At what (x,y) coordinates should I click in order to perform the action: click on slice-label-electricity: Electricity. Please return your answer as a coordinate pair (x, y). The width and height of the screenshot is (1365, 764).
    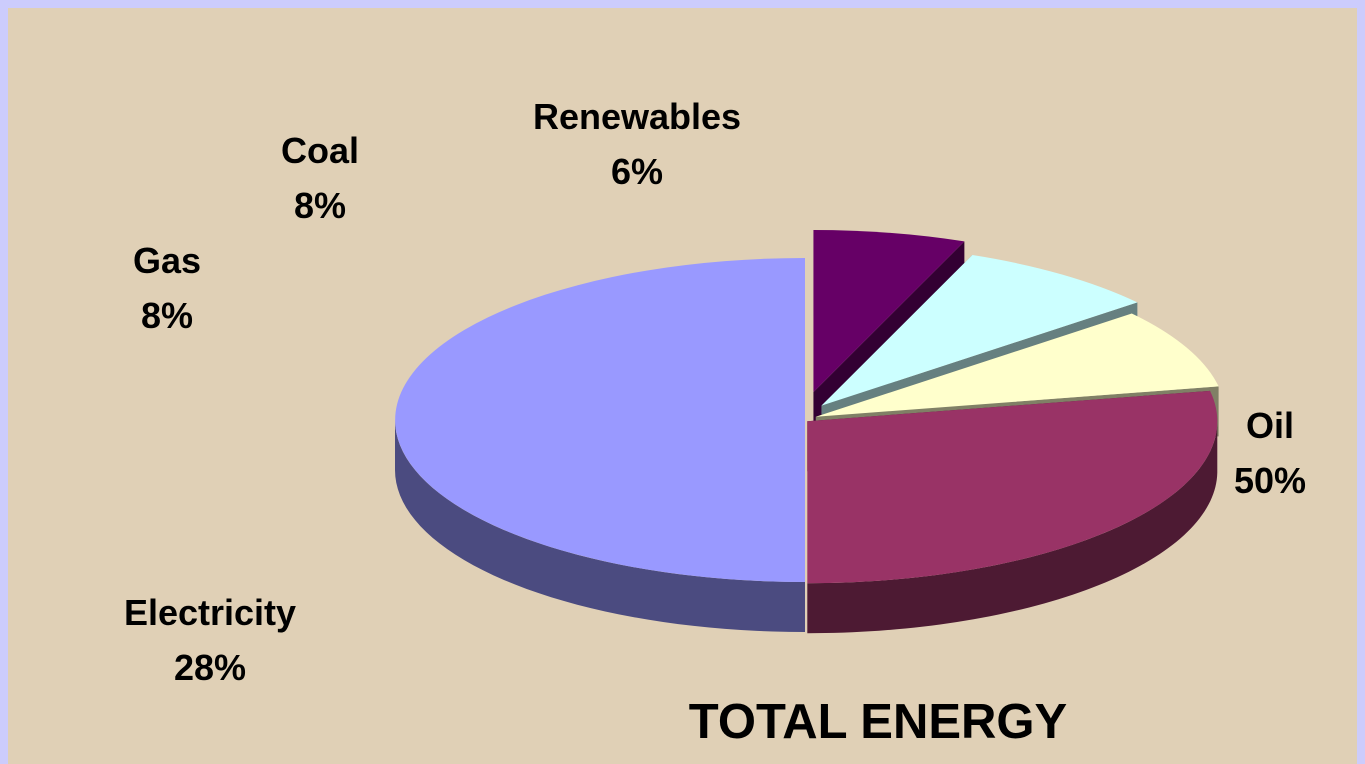
    Looking at the image, I should click on (210, 612).